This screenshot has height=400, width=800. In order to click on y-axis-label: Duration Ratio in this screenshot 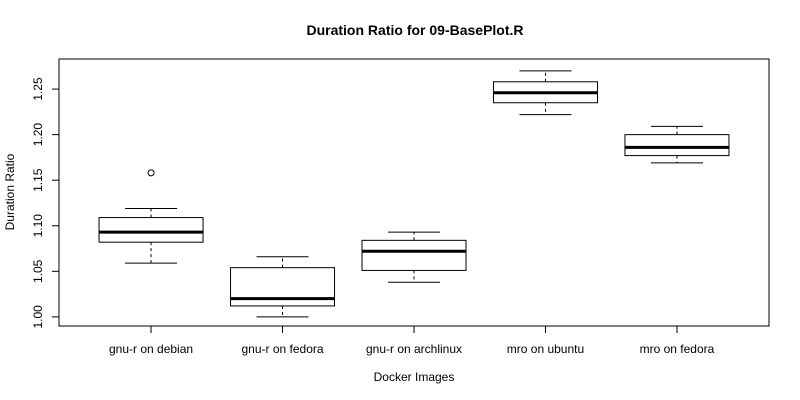, I will do `click(10, 191)`.